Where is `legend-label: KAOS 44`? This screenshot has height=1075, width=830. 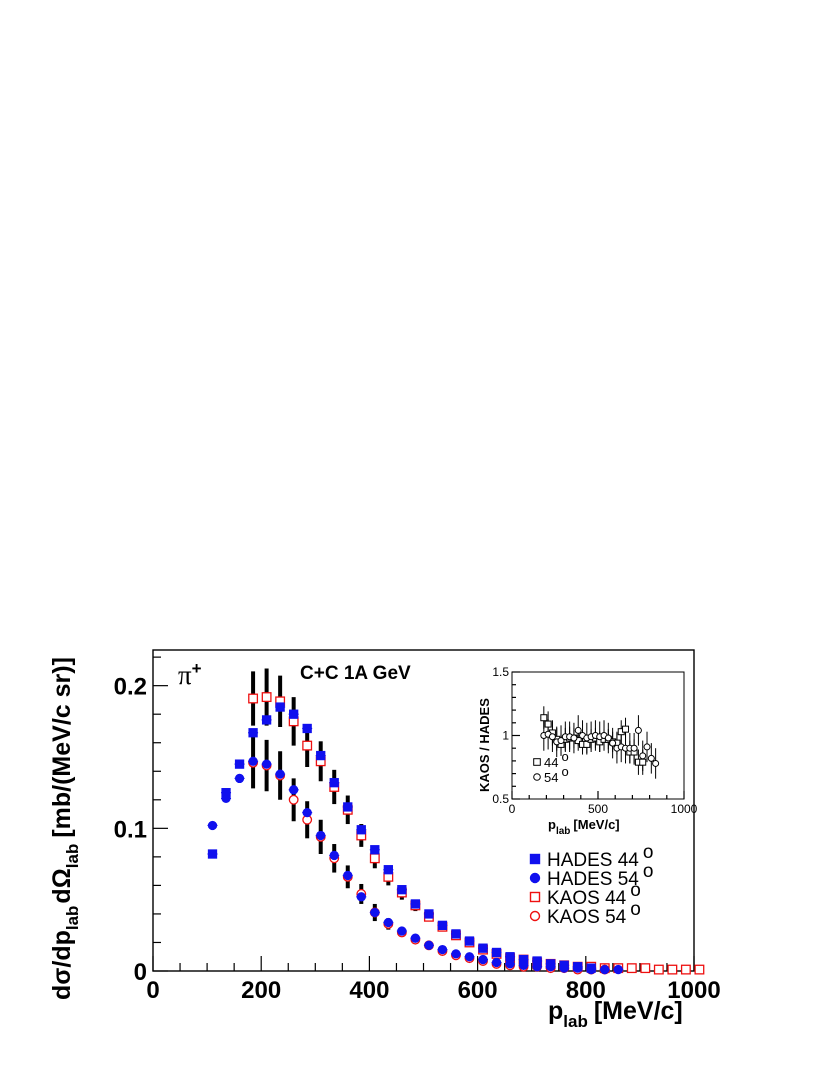
legend-label: KAOS 44 is located at coordinates (587, 898).